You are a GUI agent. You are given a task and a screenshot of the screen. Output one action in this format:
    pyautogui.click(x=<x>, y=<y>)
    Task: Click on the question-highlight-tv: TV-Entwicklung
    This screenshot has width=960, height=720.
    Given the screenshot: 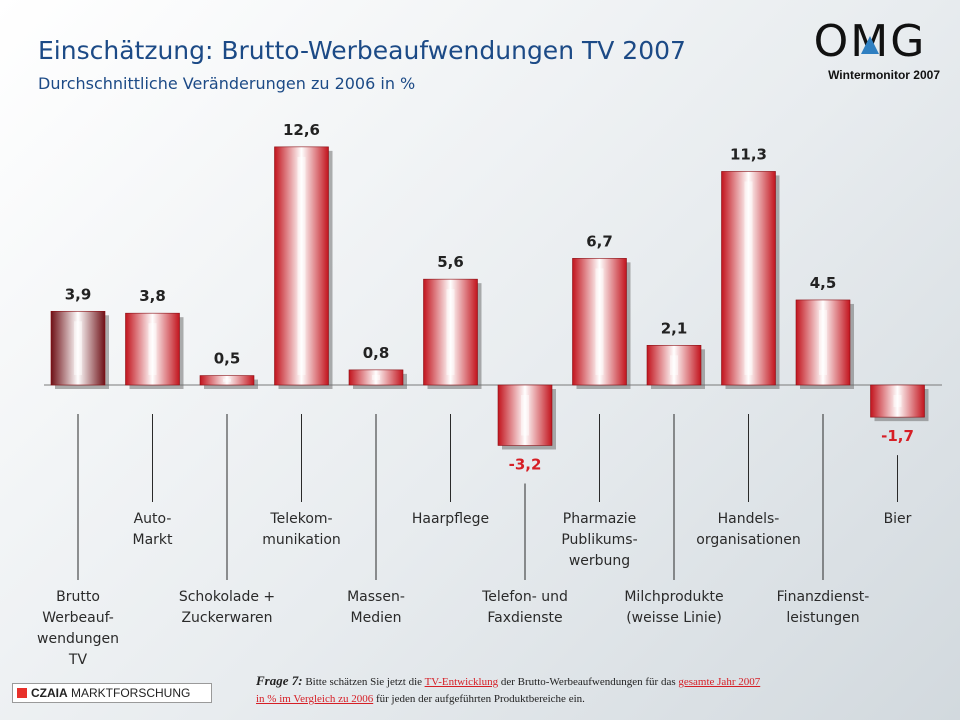 What is the action you would take?
    pyautogui.click(x=461, y=682)
    